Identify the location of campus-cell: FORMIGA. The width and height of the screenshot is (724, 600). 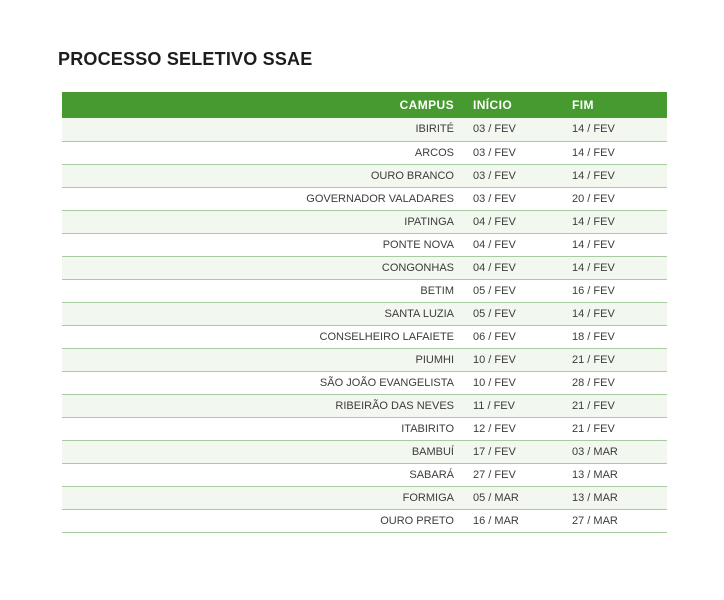
(261, 498).